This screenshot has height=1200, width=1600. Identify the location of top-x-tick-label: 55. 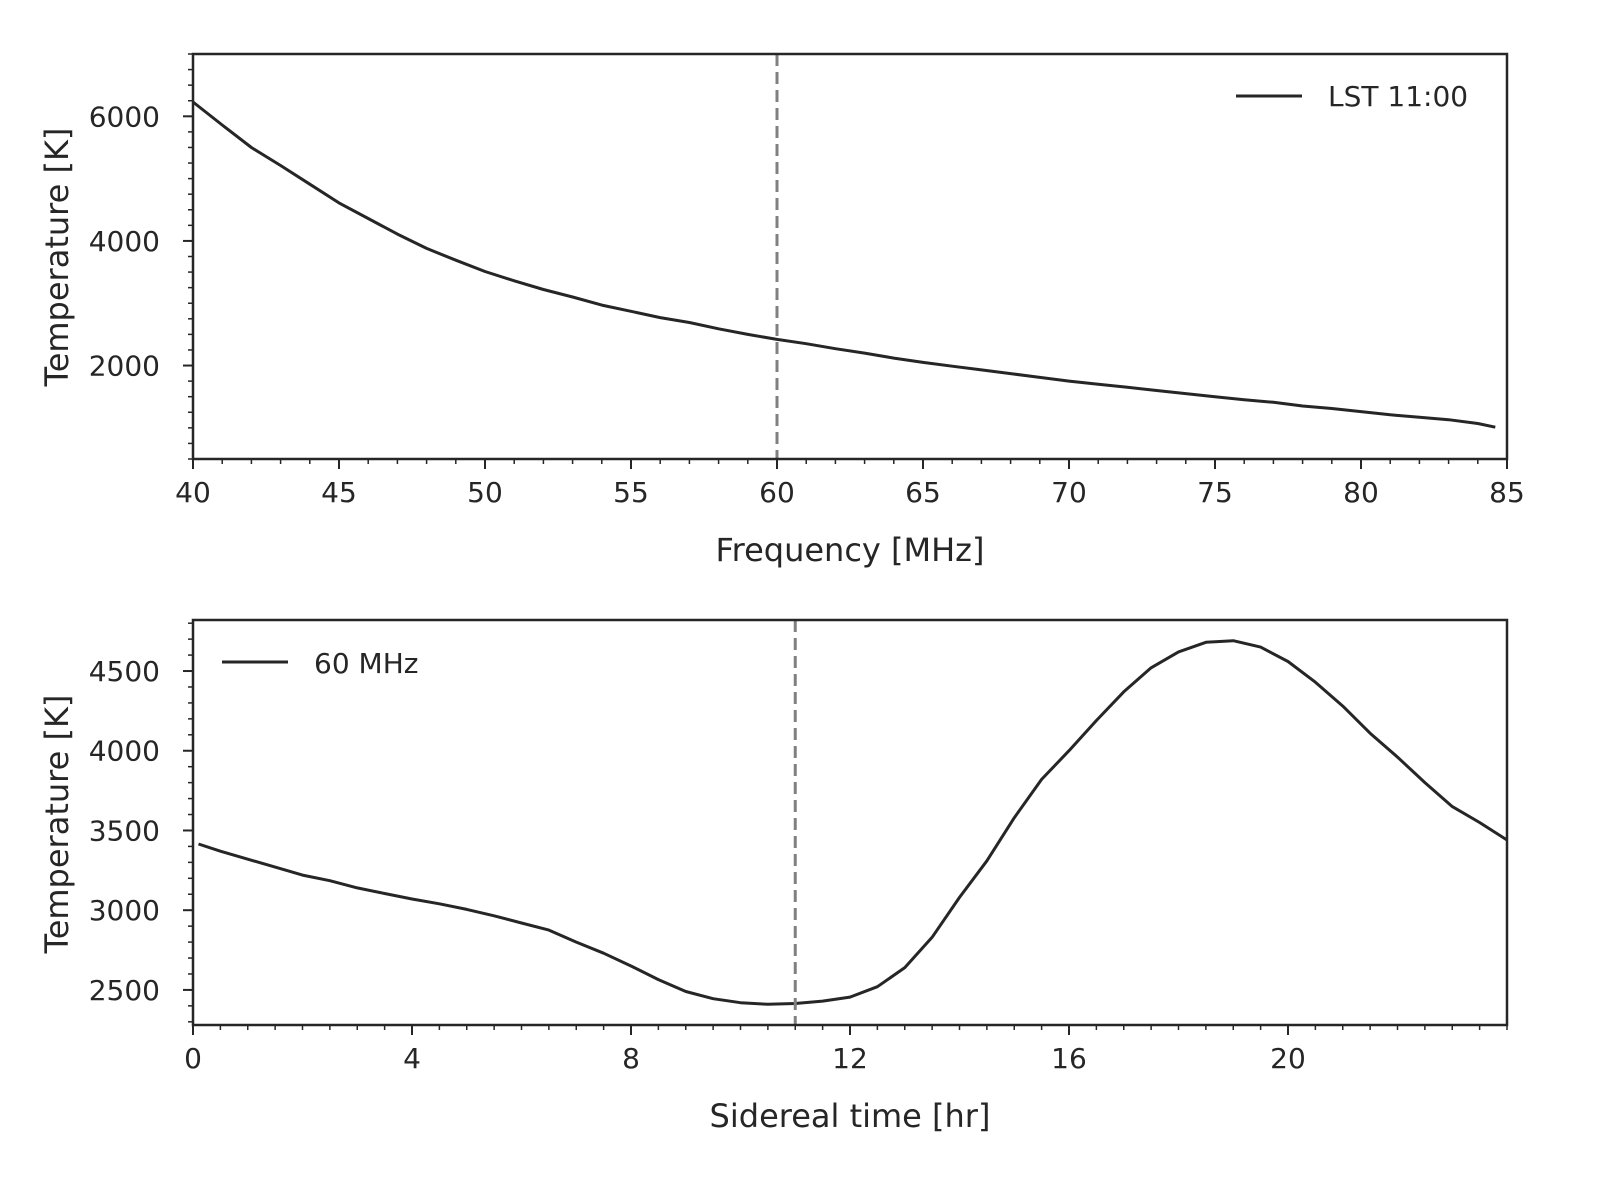
(631, 492).